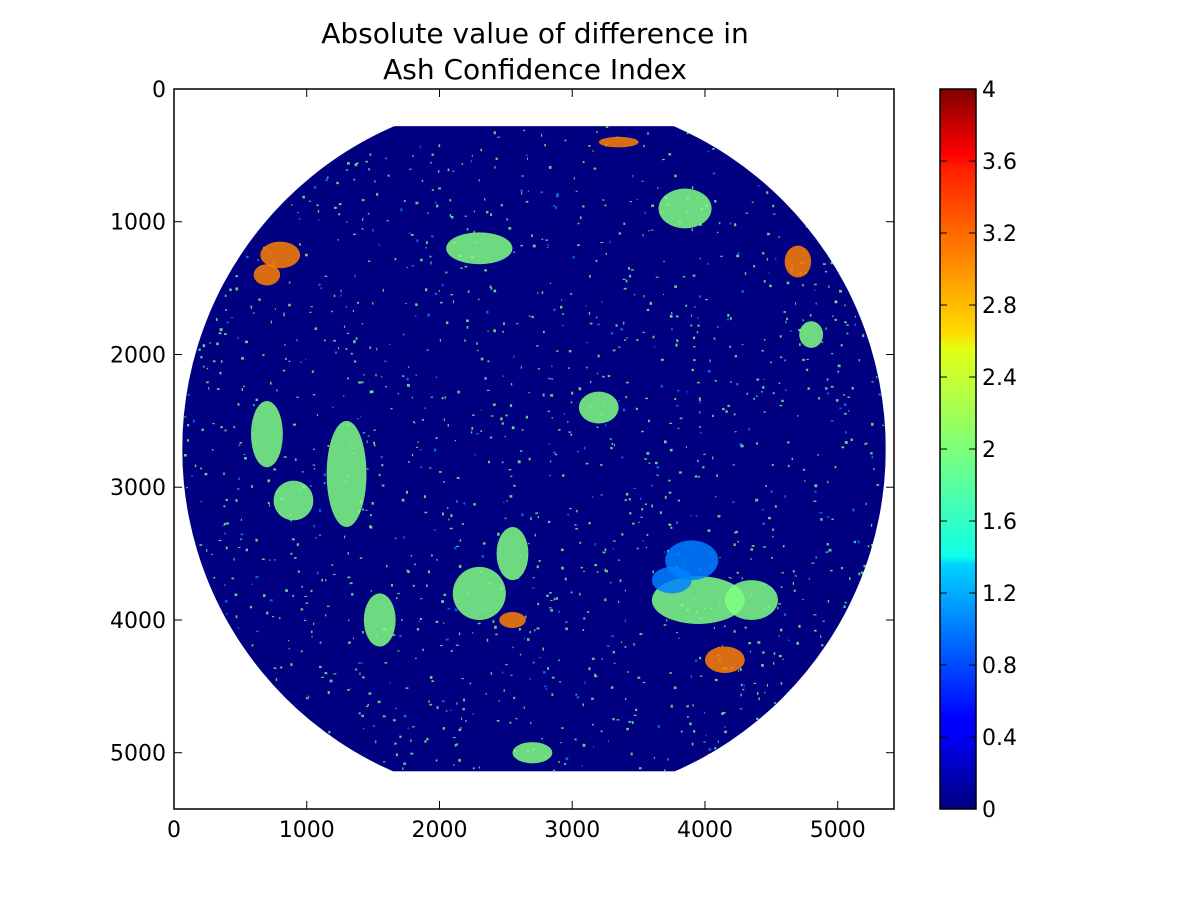 The width and height of the screenshot is (1200, 900). What do you see at coordinates (535, 69) in the screenshot?
I see `chart-title-line-2: Ash Confidence Index` at bounding box center [535, 69].